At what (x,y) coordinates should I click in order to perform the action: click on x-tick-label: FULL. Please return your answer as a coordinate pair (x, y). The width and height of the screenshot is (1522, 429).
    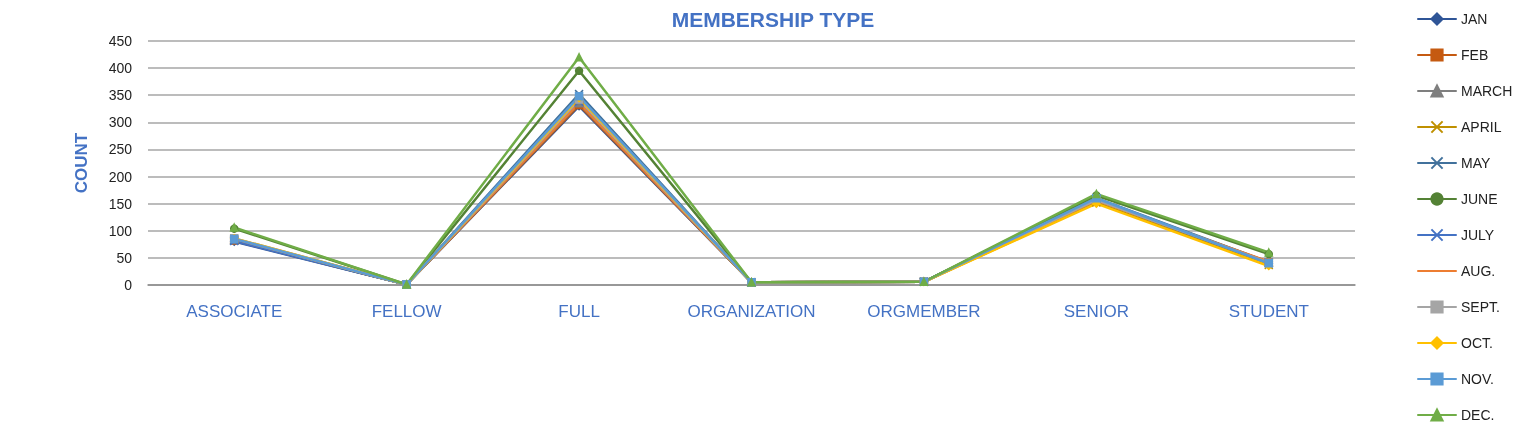
    Looking at the image, I should click on (579, 311).